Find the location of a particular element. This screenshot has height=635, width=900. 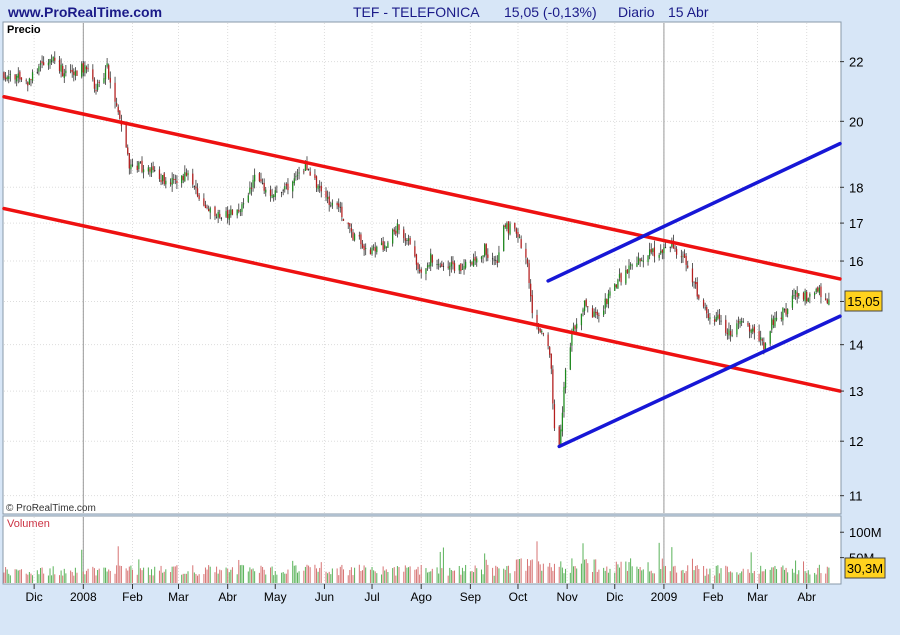

price-tick-label: 17 is located at coordinates (856, 223).